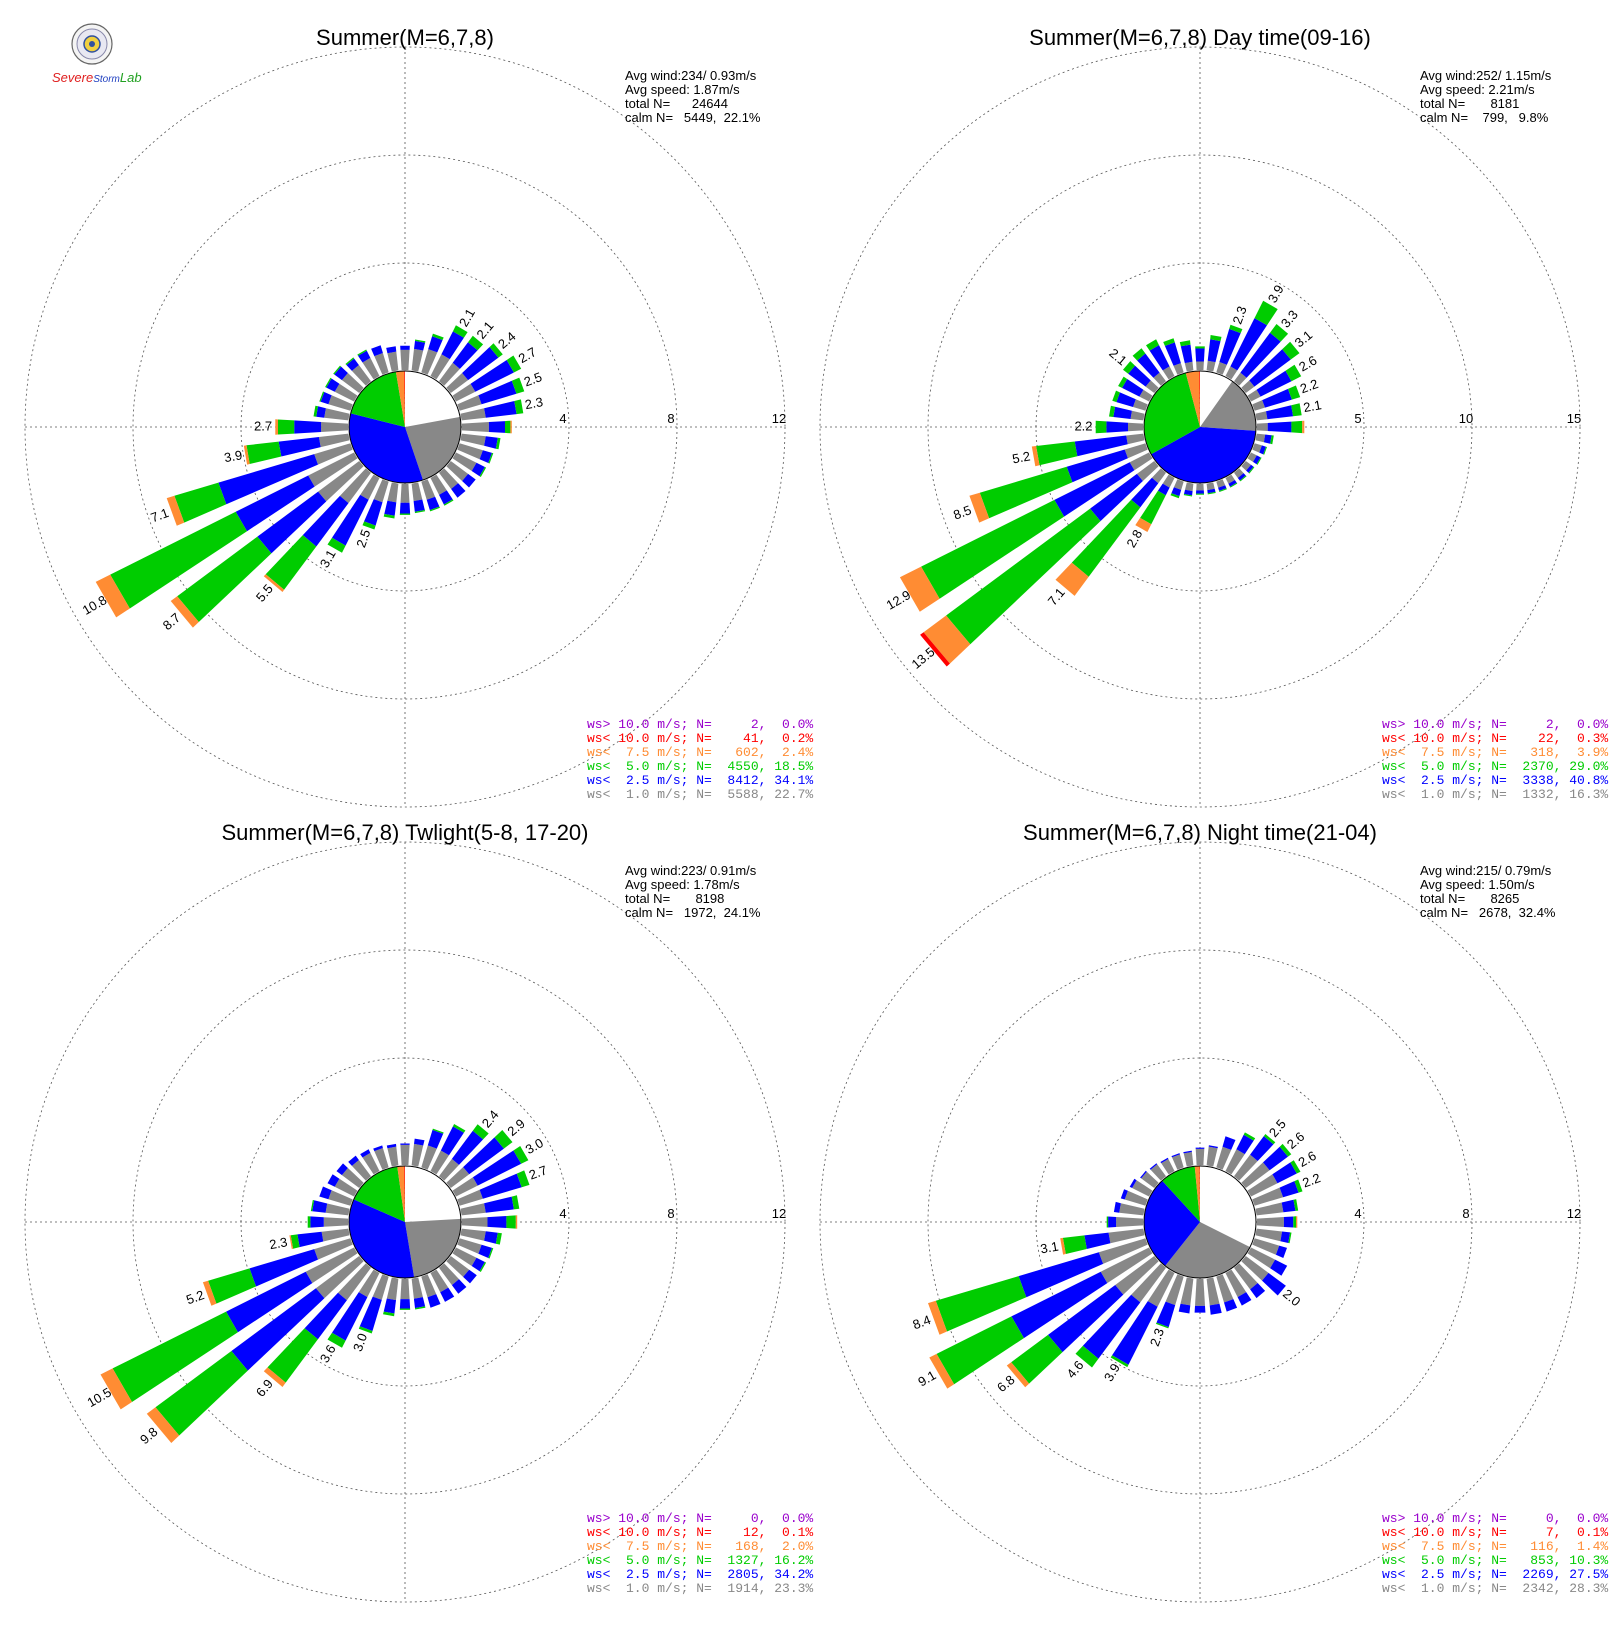 The height and width of the screenshot is (1640, 1620). What do you see at coordinates (1469, 898) in the screenshot?
I see `stat-line: total N= 8265` at bounding box center [1469, 898].